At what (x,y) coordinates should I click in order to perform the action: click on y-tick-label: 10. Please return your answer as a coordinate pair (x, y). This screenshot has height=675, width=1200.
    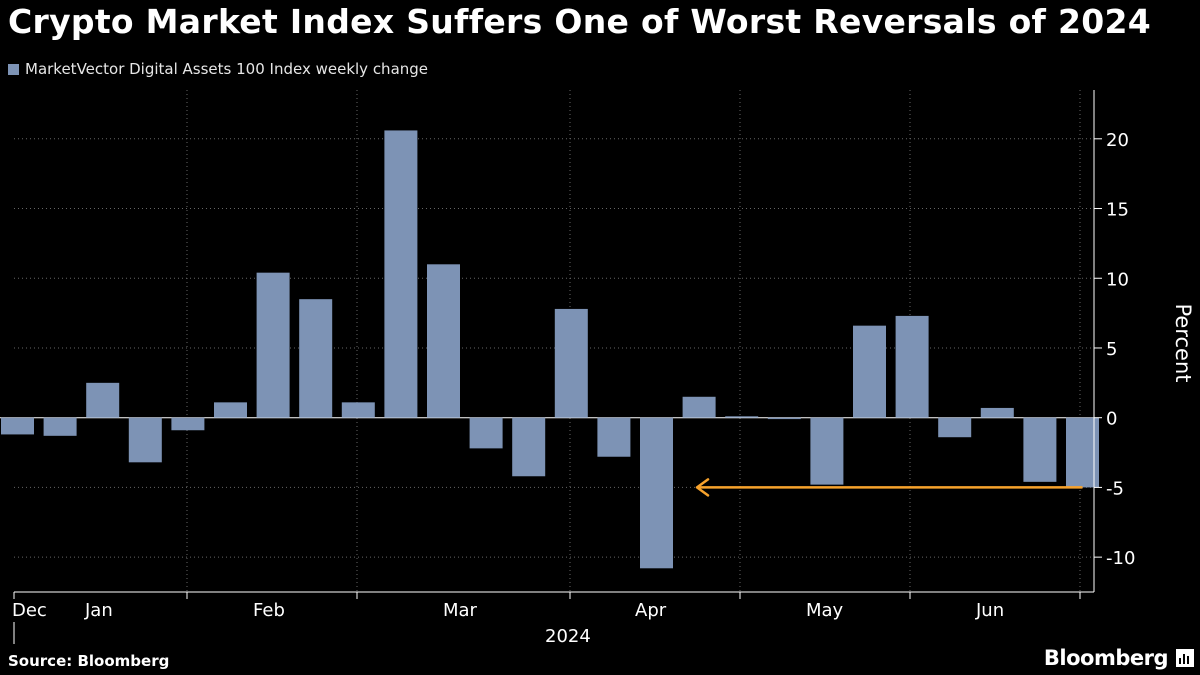
    Looking at the image, I should click on (1117, 279).